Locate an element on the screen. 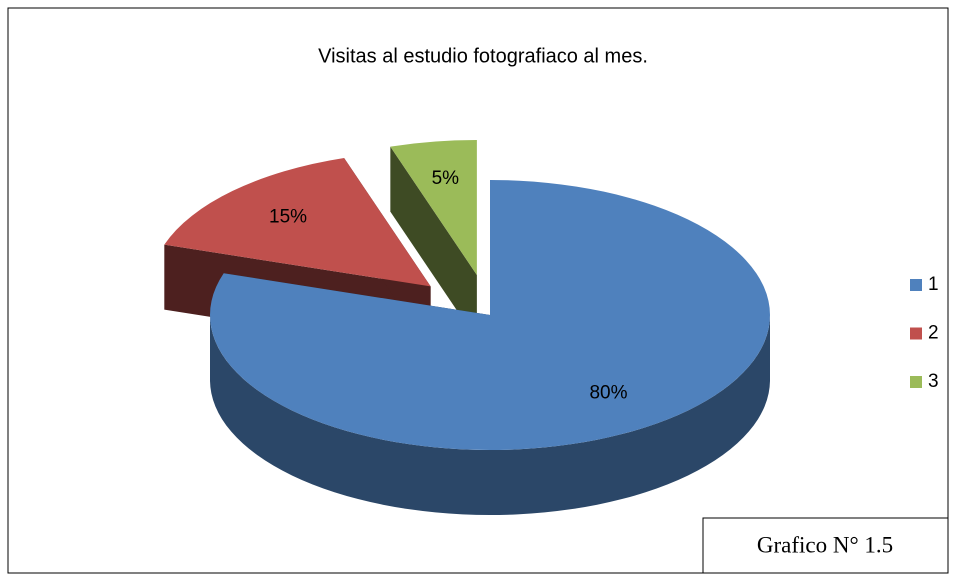 This screenshot has height=581, width=956. annotation-box is located at coordinates (825, 545).